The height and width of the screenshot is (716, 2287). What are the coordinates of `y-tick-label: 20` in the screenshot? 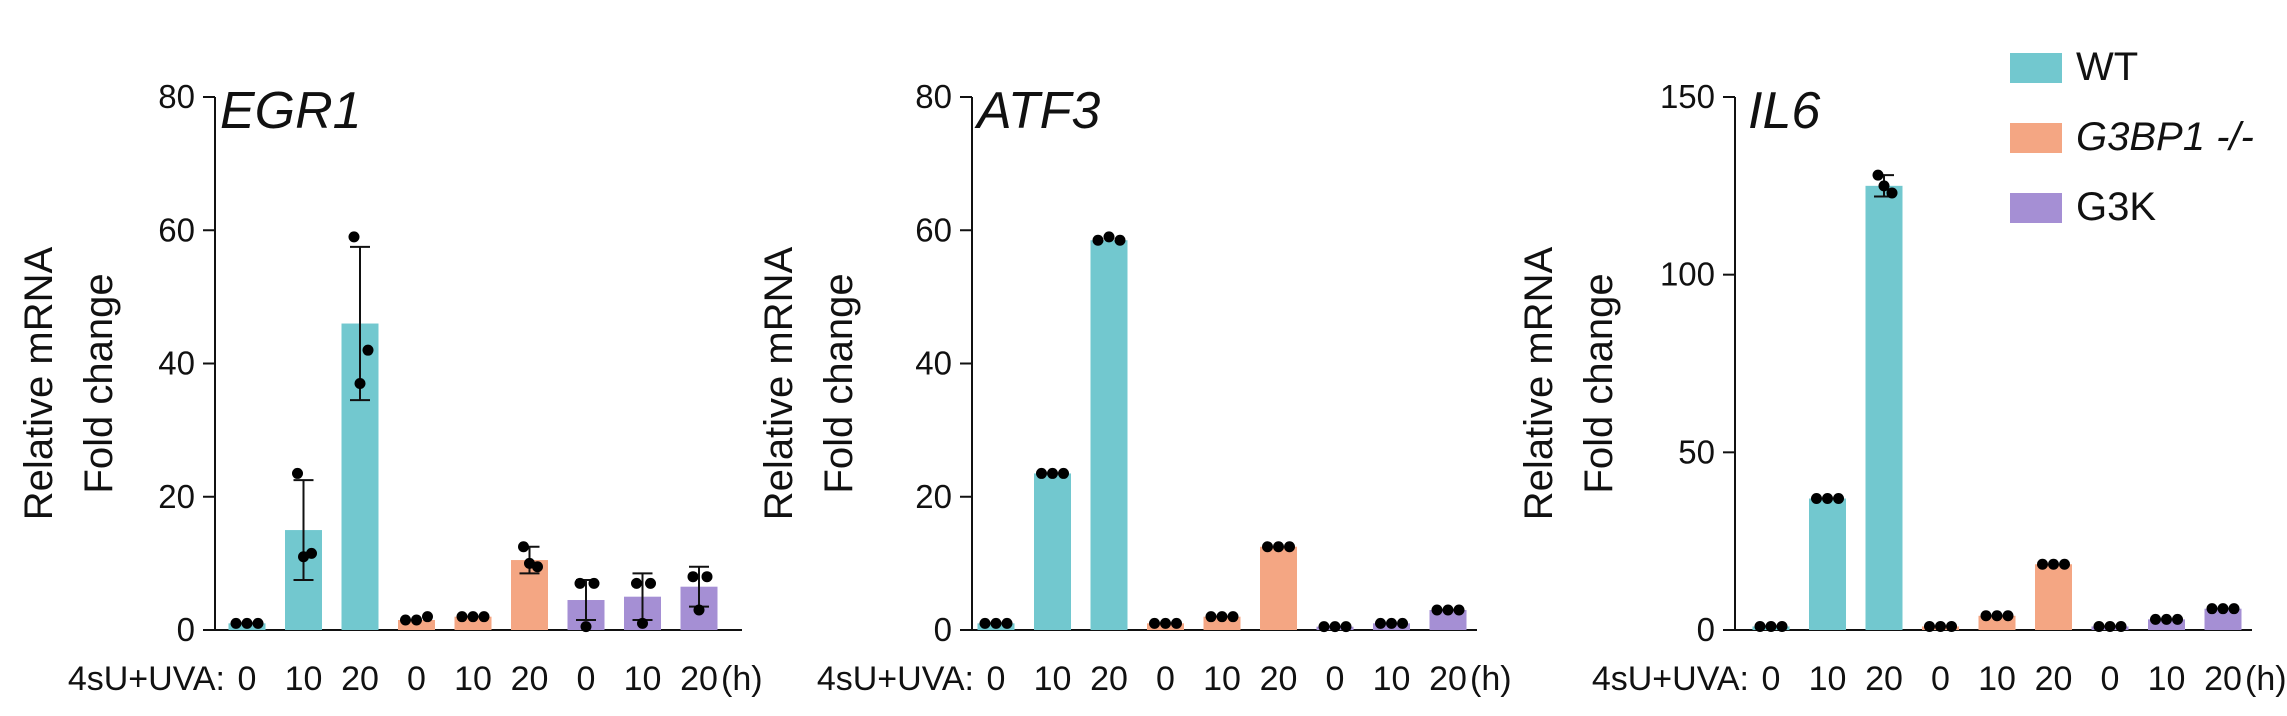 It's located at (933, 496).